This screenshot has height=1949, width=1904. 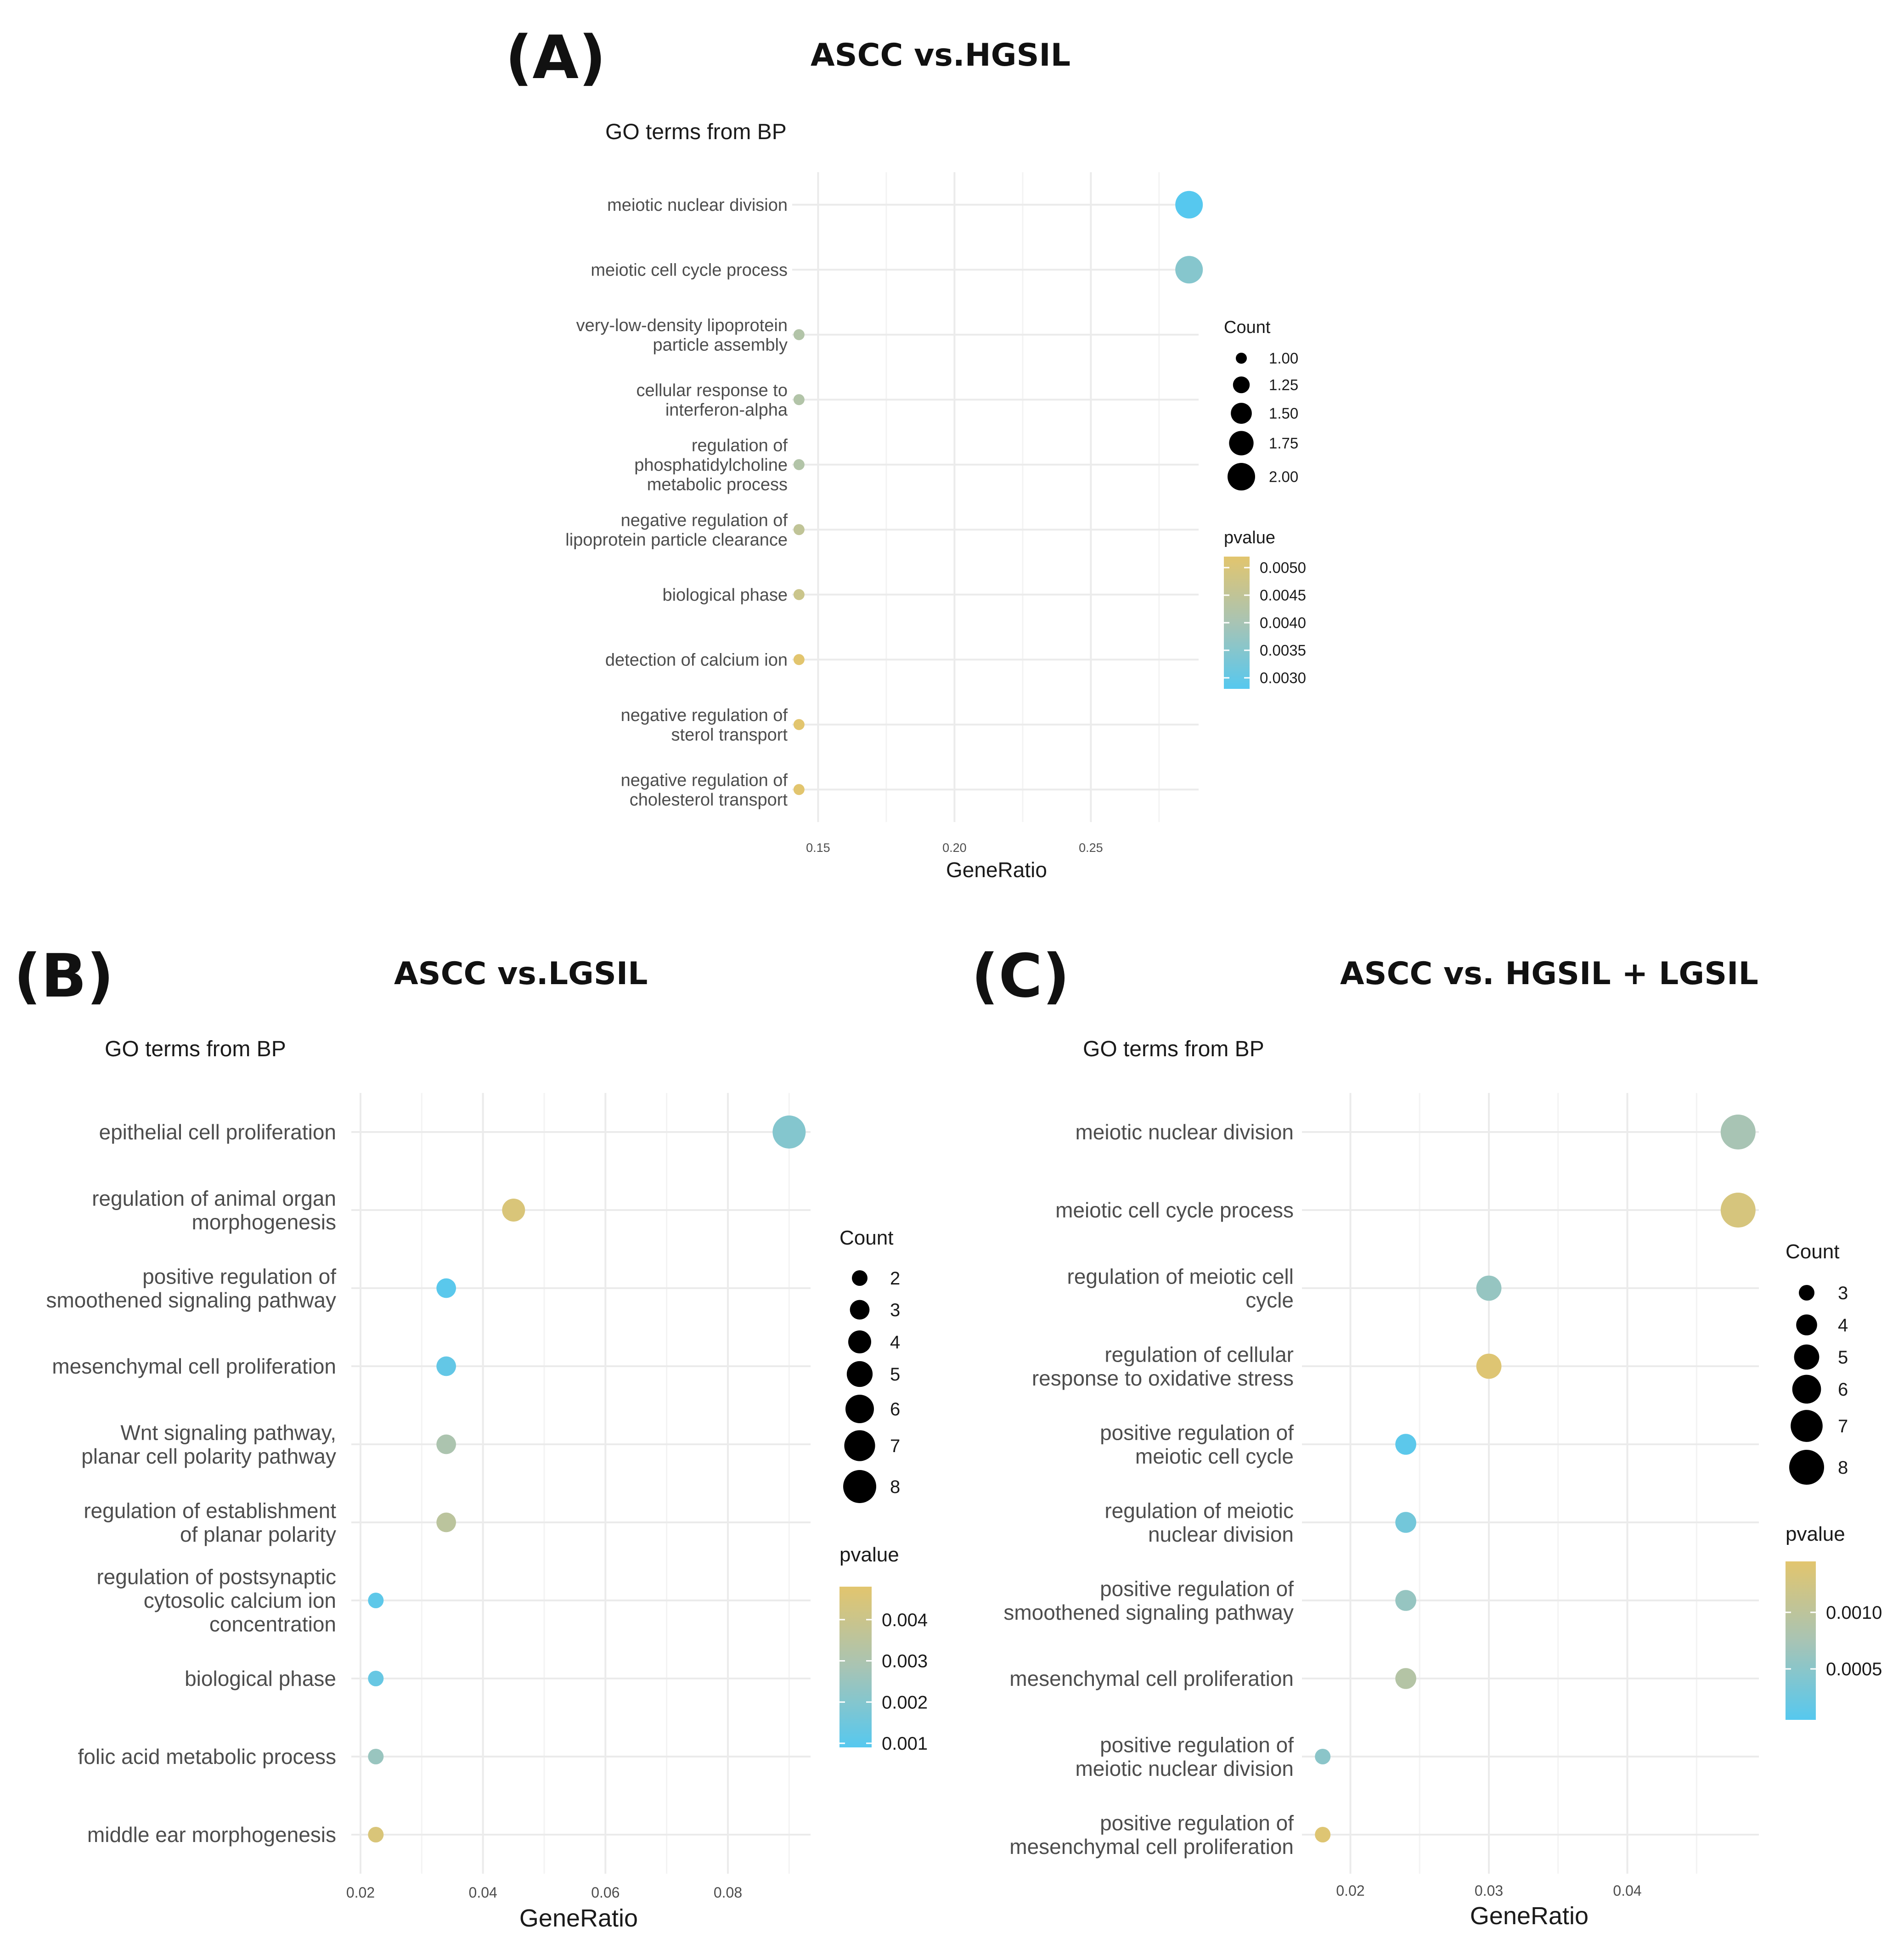 I want to click on pvalue-legend-label: 0.0030, so click(x=1283, y=678).